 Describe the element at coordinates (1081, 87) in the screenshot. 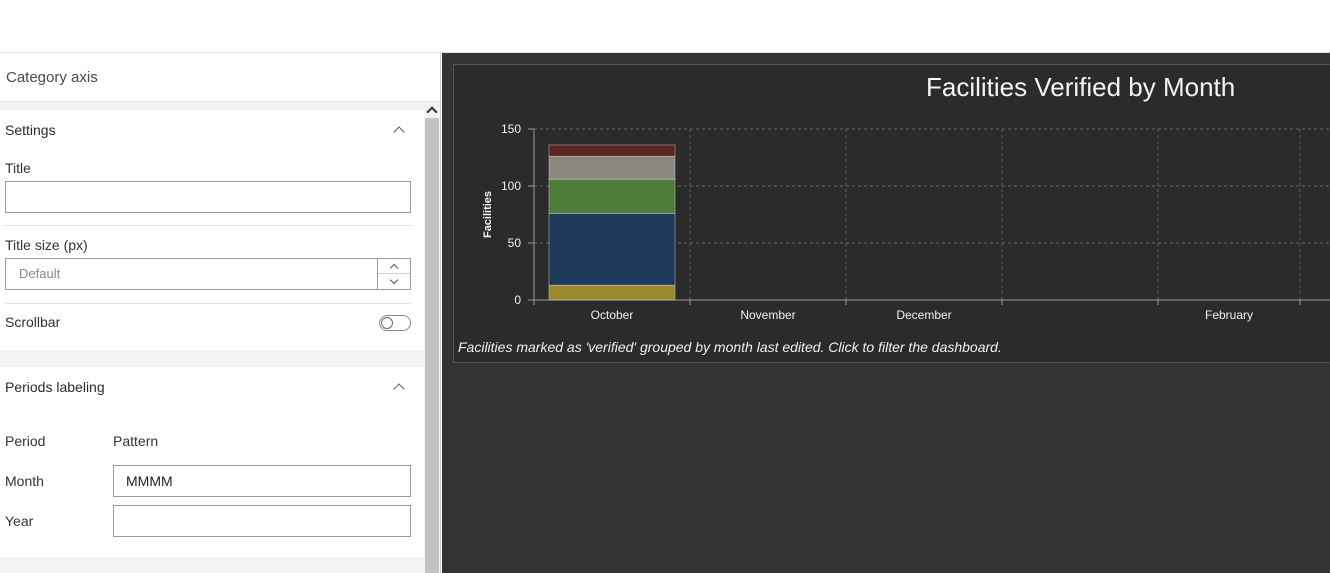

I see `chart-title: Facilities Verified by Month` at that location.